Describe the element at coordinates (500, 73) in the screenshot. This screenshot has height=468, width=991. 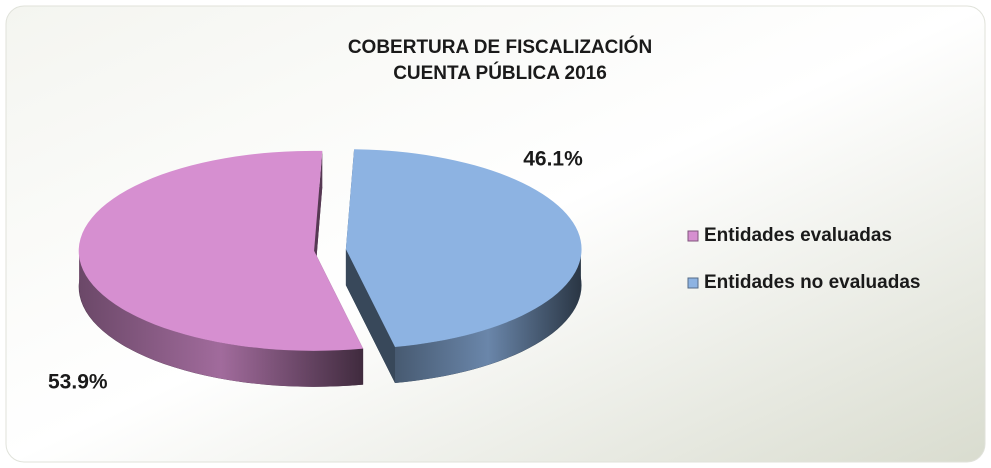
I see `chart-subtitle: CUENTA PÚBLICA 2016` at that location.